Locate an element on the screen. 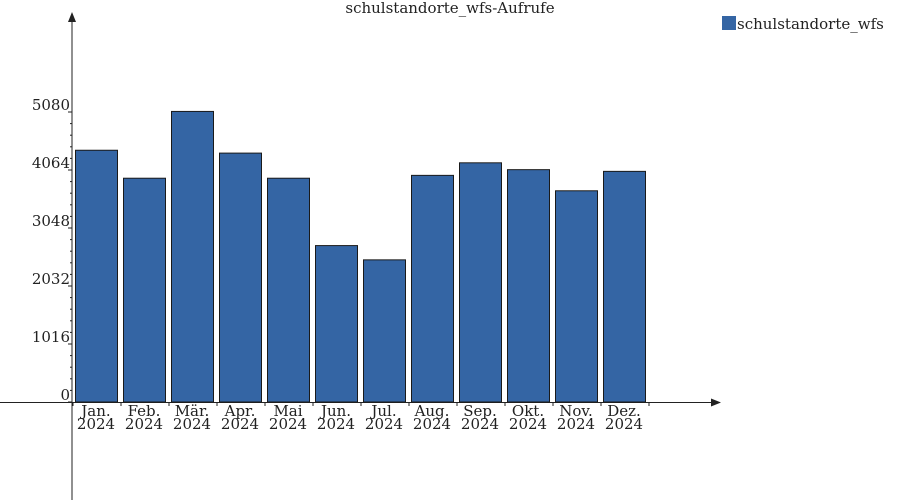 The image size is (900, 500). x-axis-arrow is located at coordinates (716, 402).